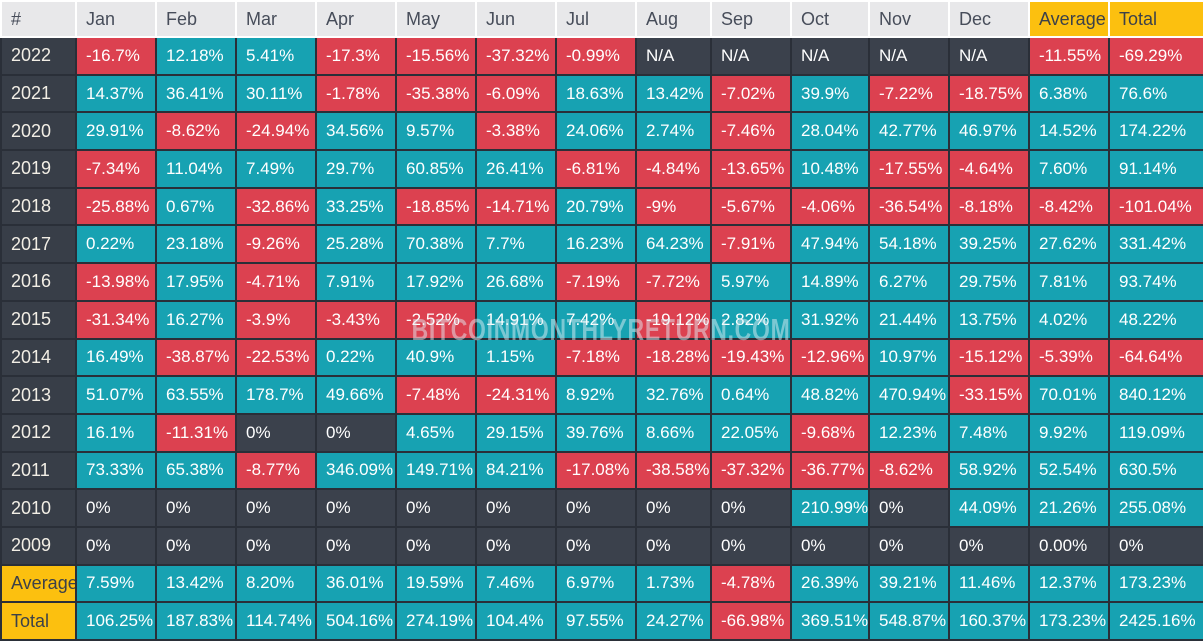 This screenshot has width=1203, height=641. What do you see at coordinates (1069, 432) in the screenshot?
I see `value-cell-2012-average: 9.92%` at bounding box center [1069, 432].